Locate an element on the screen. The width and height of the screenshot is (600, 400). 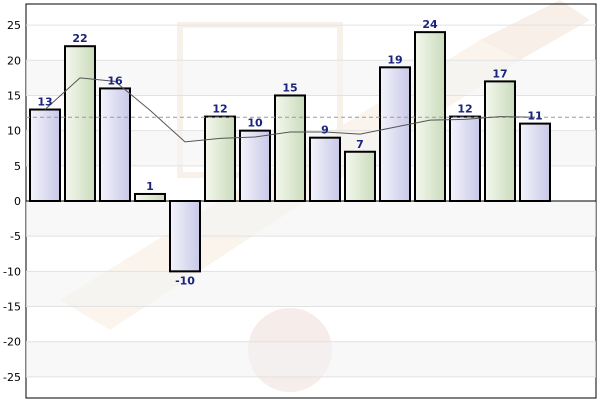
data-label: 15 is located at coordinates (289, 87).